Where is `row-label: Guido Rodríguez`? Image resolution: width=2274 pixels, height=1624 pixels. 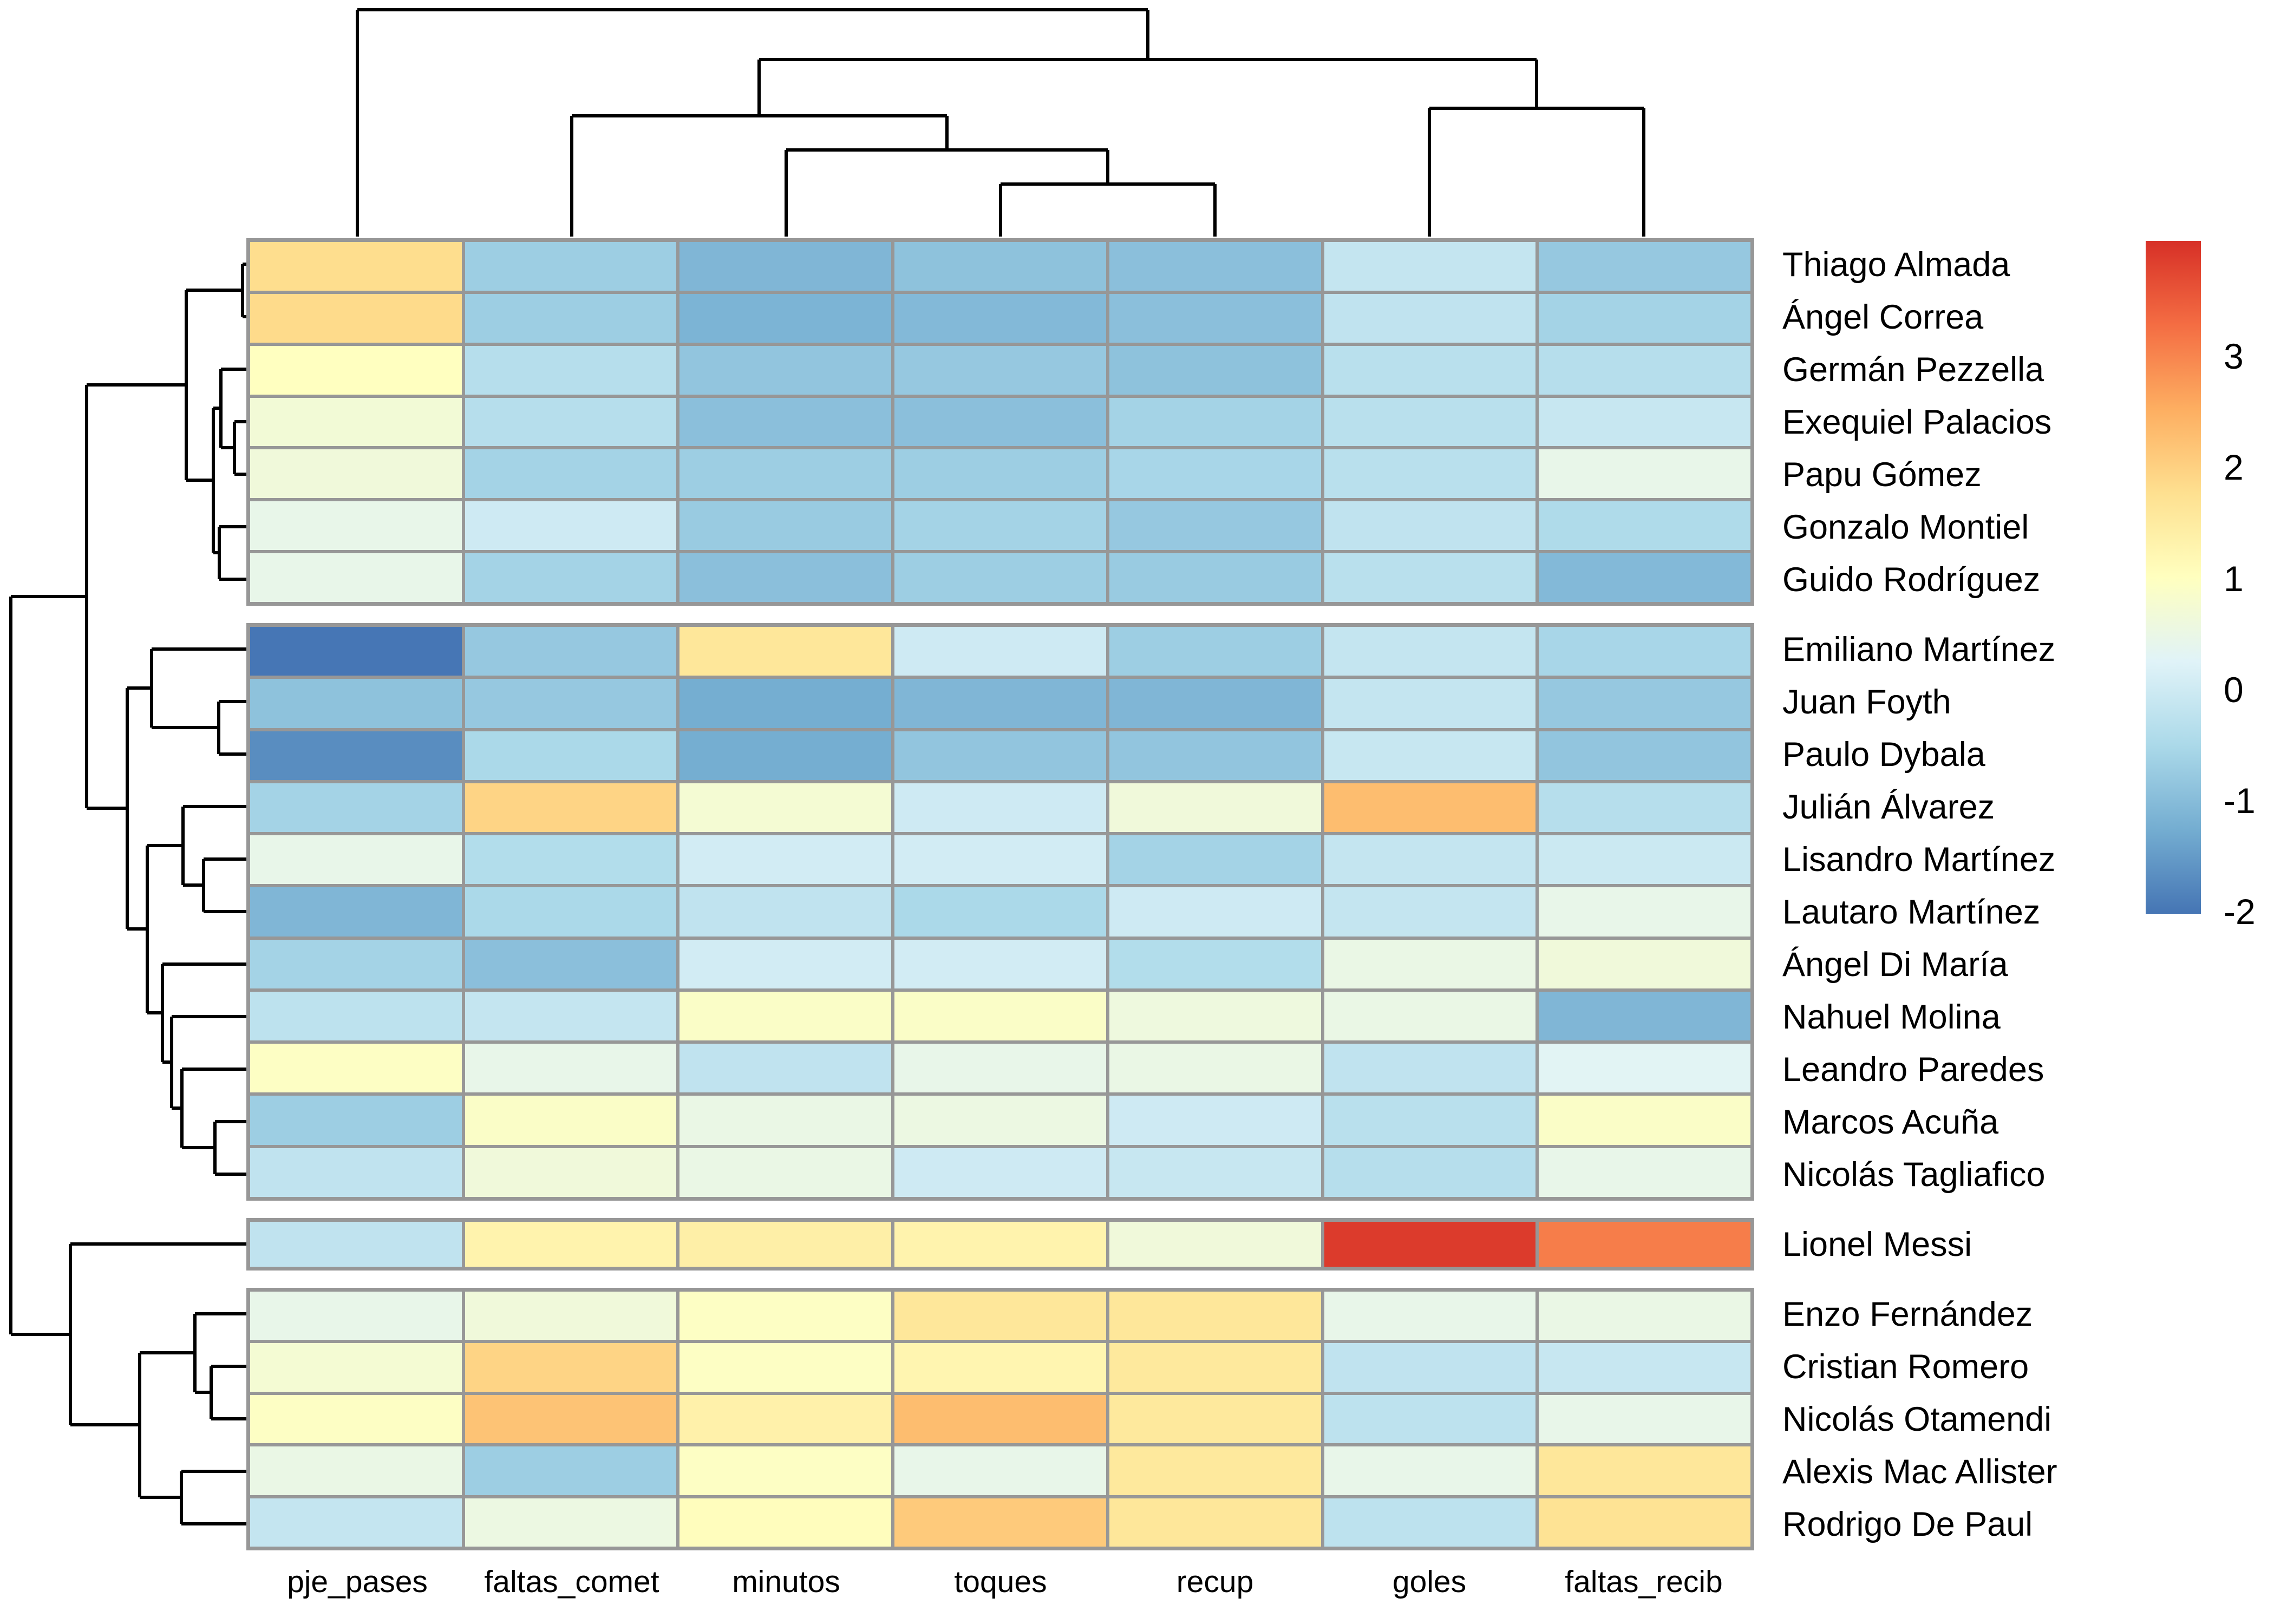
row-label: Guido Rodríguez is located at coordinates (1912, 579).